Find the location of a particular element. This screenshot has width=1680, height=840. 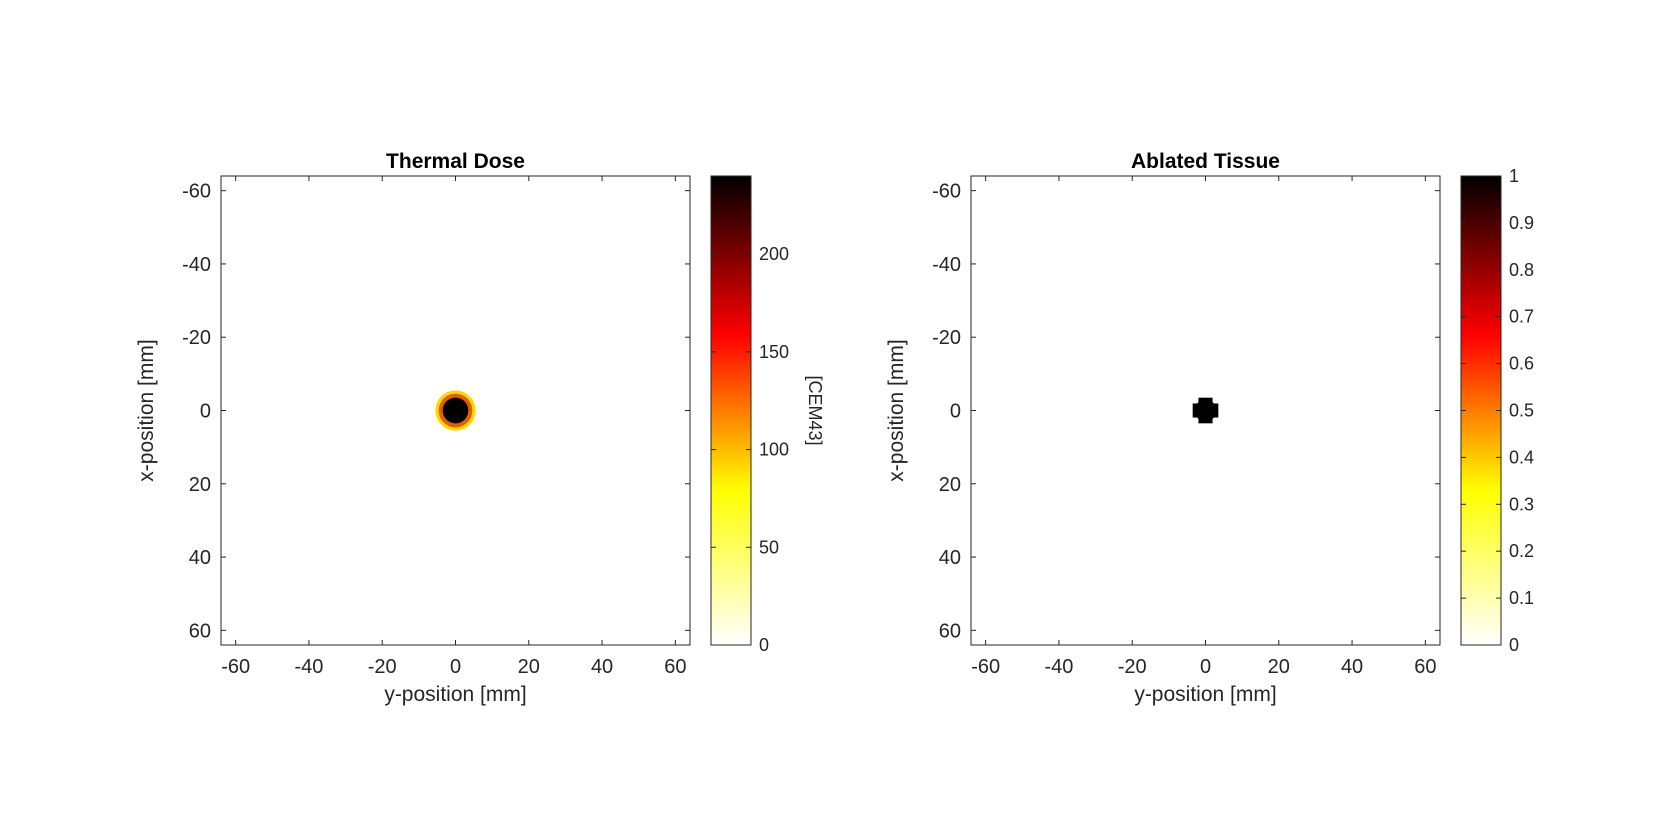

colorbar-tick-label: 0.2 is located at coordinates (1521, 551).